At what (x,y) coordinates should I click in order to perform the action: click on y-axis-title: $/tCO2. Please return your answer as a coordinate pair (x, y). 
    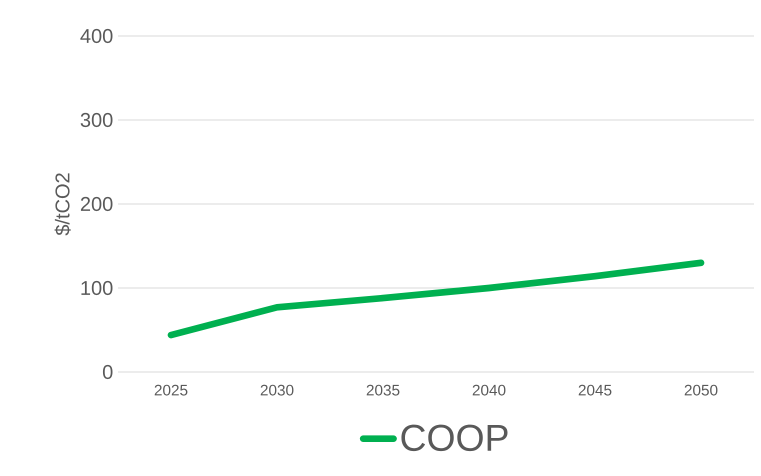
    Looking at the image, I should click on (62, 204).